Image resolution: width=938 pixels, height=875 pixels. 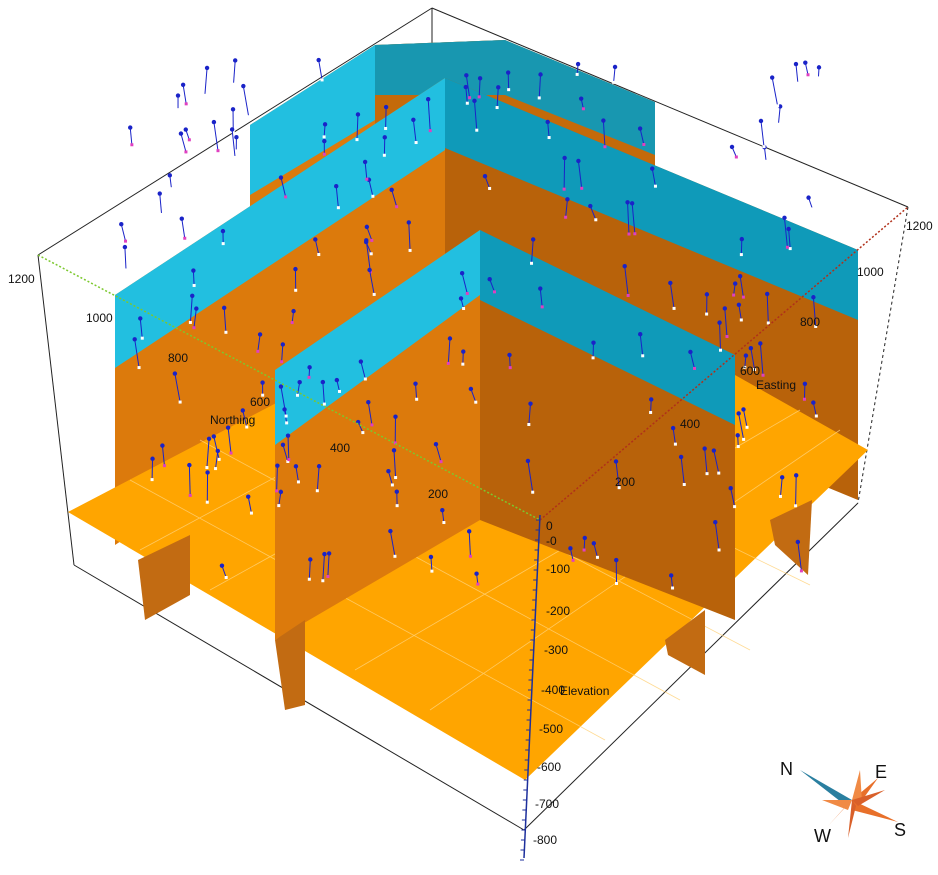 What do you see at coordinates (786, 769) in the screenshot?
I see `compass-label-n: N` at bounding box center [786, 769].